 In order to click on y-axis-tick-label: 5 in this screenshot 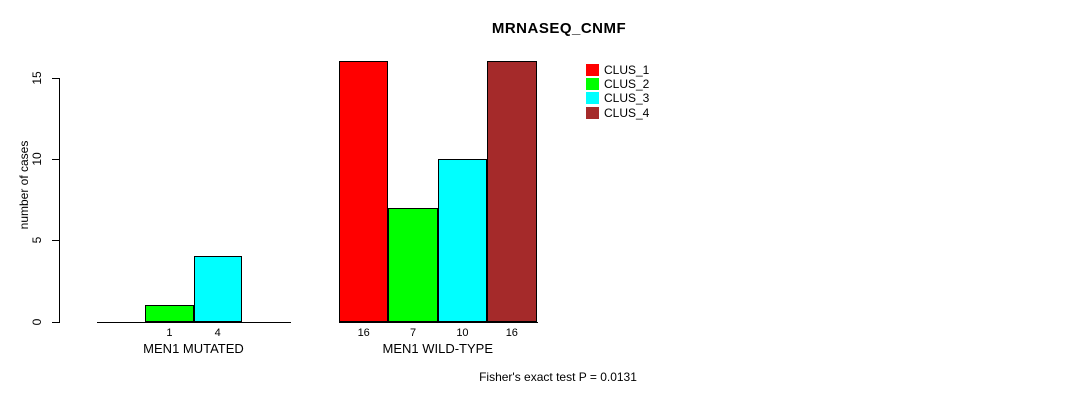, I will do `click(37, 240)`.